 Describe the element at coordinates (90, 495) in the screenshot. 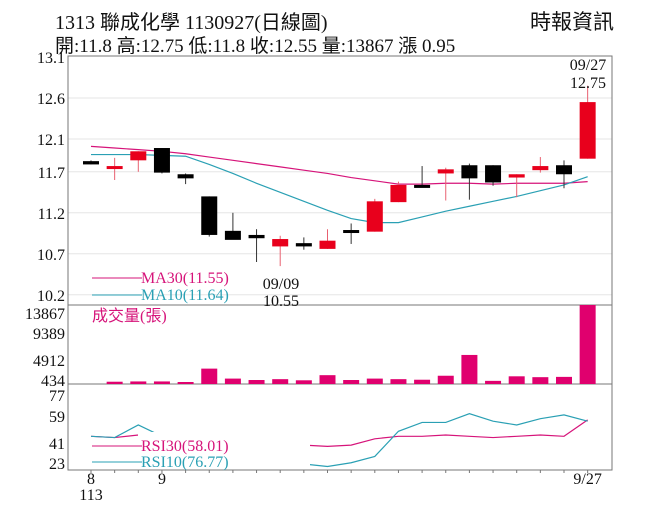

I see `x-axis-label: 113` at that location.